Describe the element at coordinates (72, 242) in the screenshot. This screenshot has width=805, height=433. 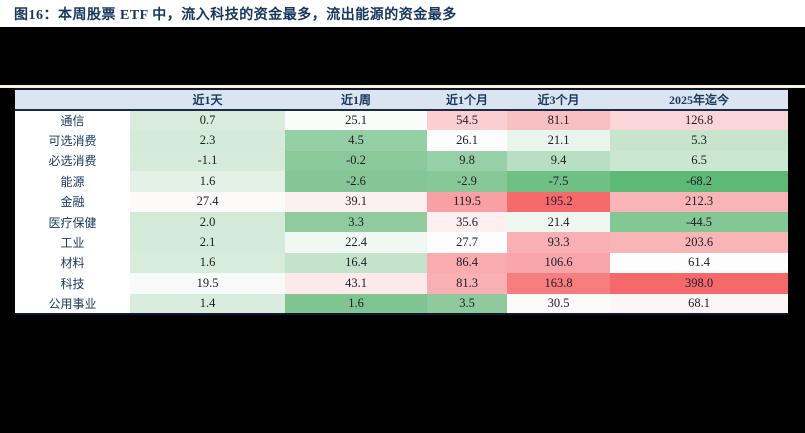
I see `sector-label: 工业` at that location.